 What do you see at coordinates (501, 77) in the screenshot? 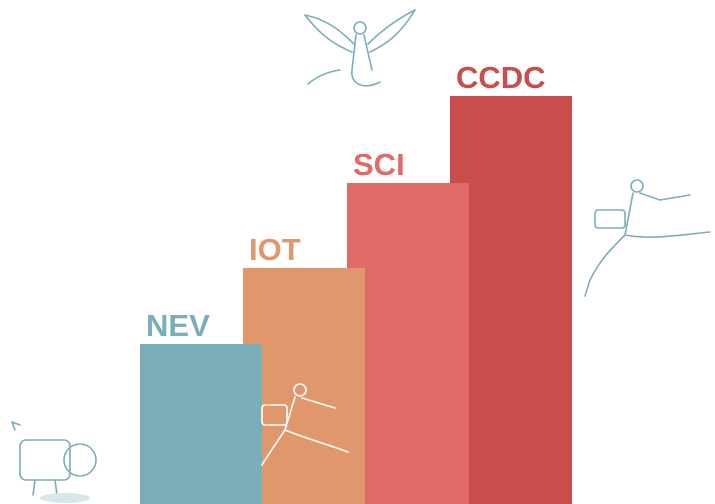
I see `step-label: CCDC` at bounding box center [501, 77].